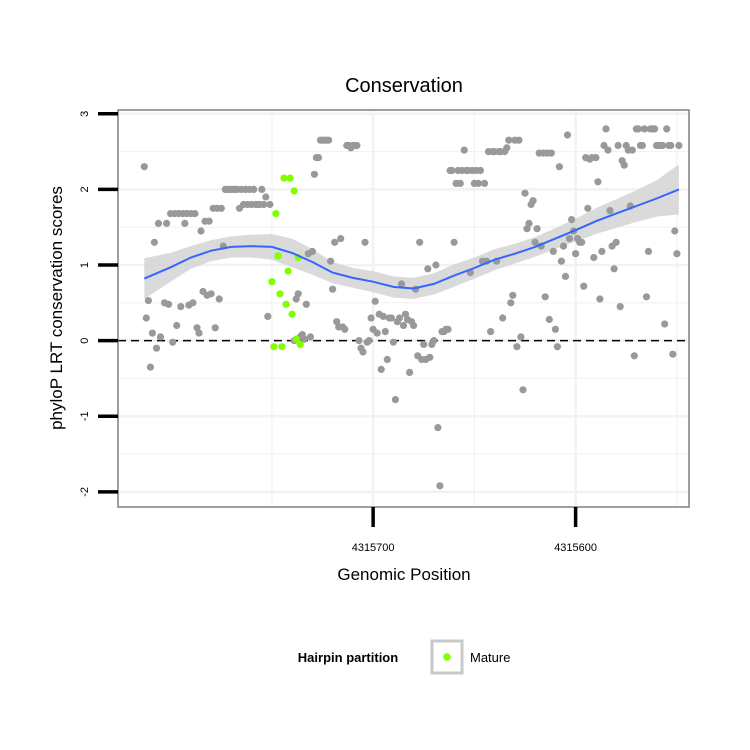 This screenshot has width=750, height=750. Describe the element at coordinates (85, 189) in the screenshot. I see `y-tick-label: 2` at that location.